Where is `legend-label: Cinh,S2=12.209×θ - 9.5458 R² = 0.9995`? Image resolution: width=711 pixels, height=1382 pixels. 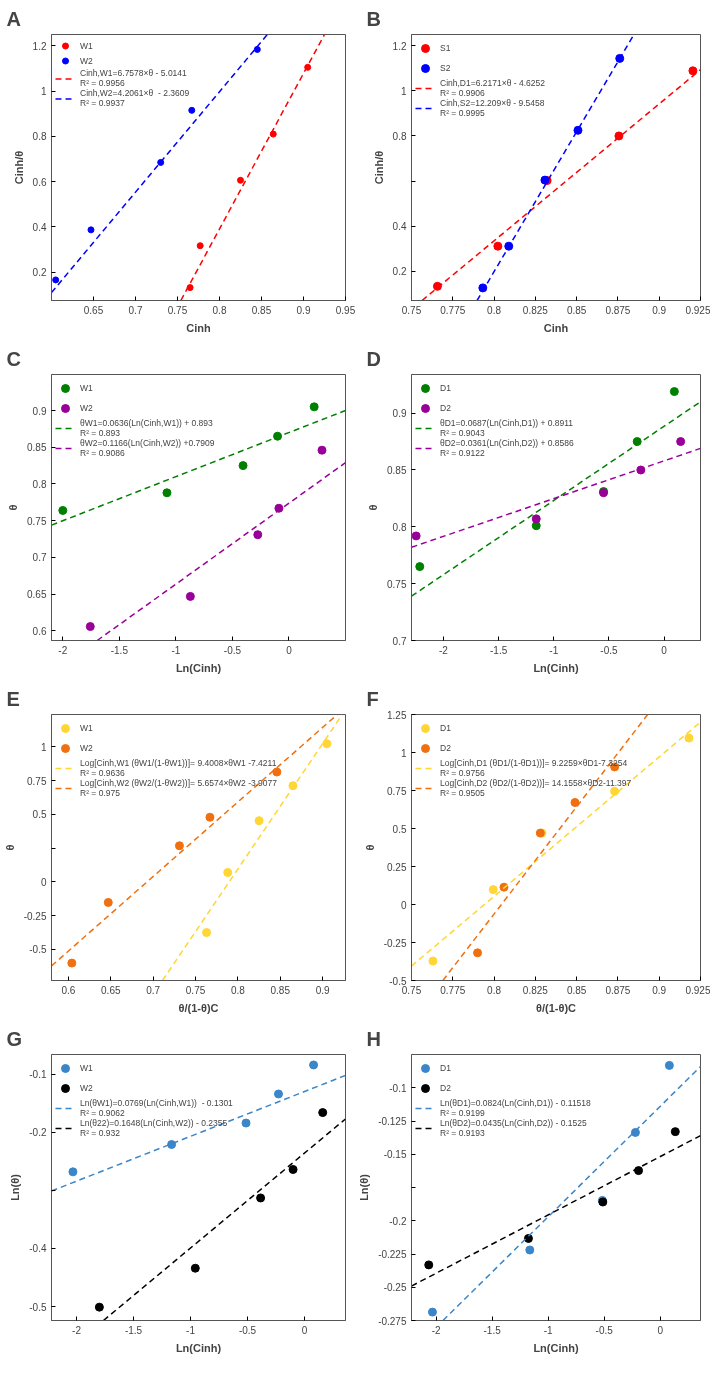 legend-label: Cinh,S2=12.209×θ - 9.5458 R² = 0.9995 is located at coordinates (492, 108).